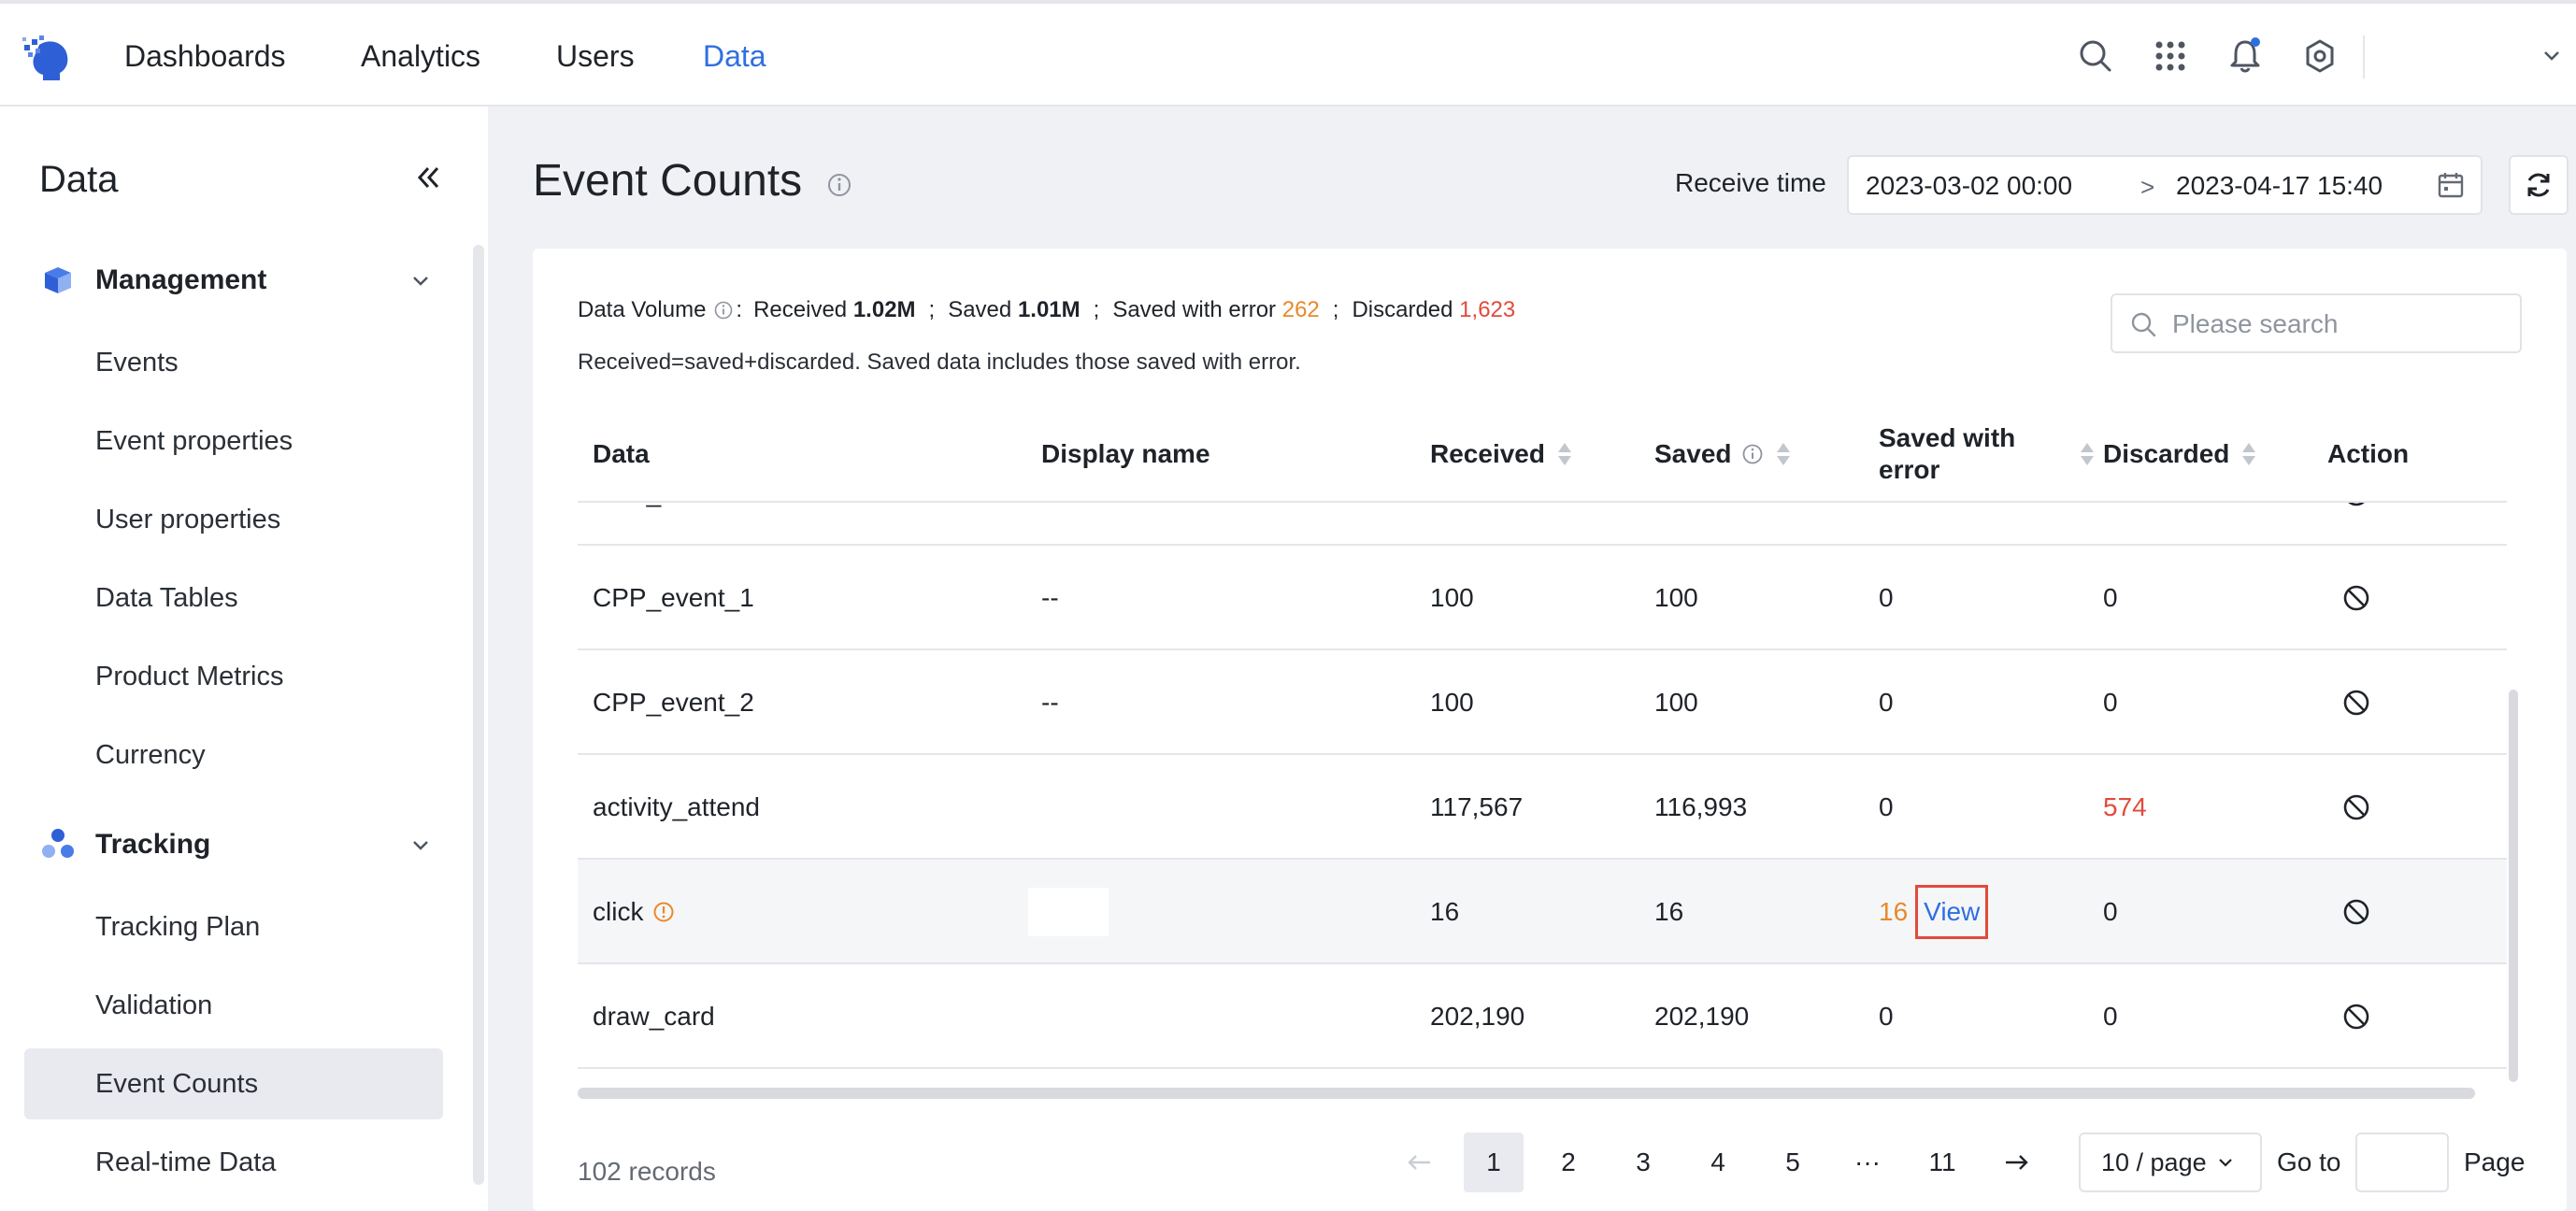 The image size is (2576, 1211). I want to click on view-link: View, so click(1952, 912).